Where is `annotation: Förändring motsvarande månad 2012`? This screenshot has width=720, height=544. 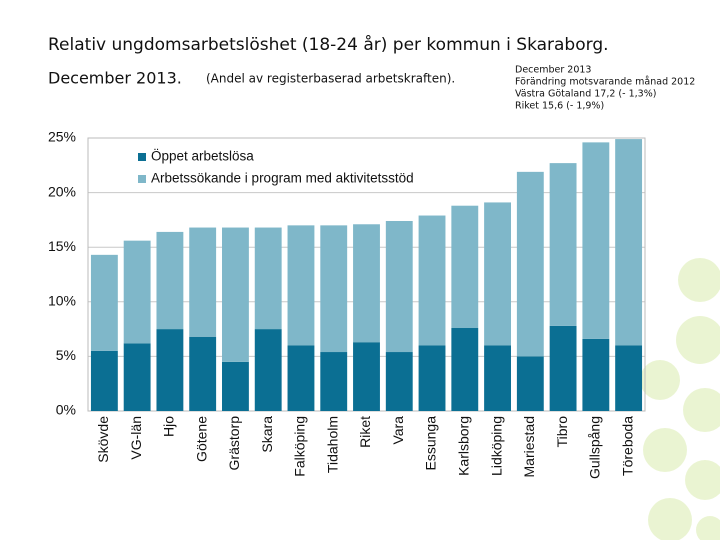
annotation: Förändring motsvarande månad 2012 is located at coordinates (605, 82).